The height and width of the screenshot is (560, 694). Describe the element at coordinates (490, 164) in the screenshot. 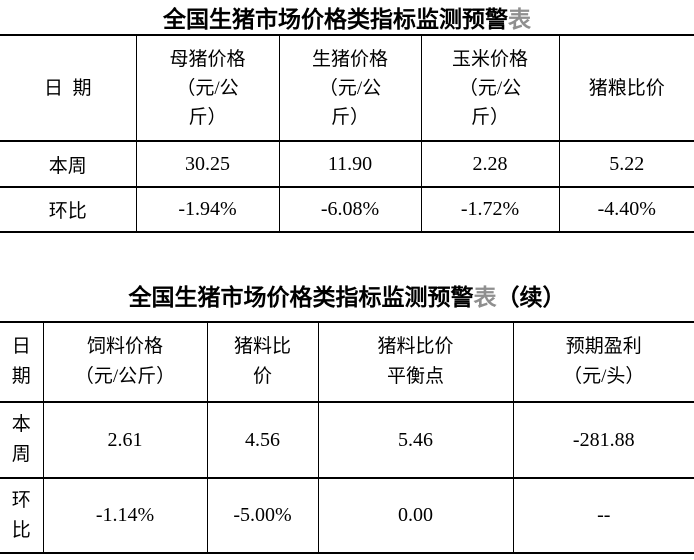

I see `cell-corn-price-week: 2.28` at that location.